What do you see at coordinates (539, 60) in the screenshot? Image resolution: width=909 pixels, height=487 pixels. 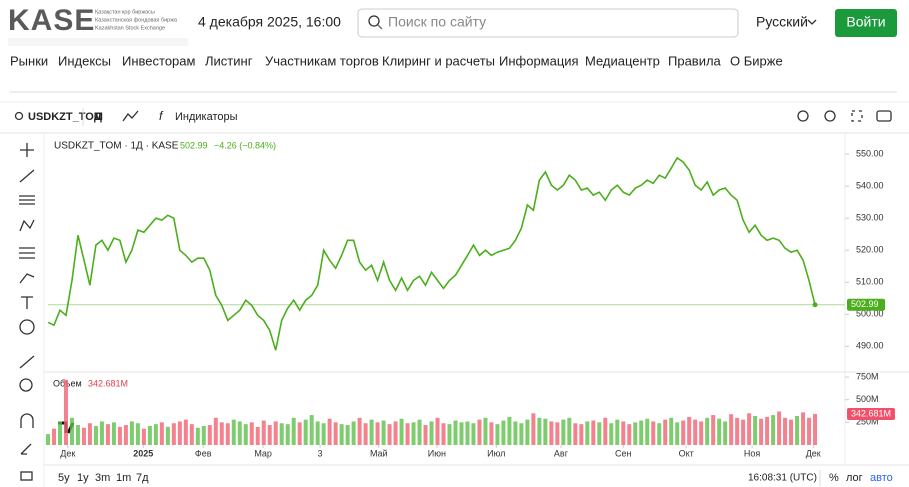 I see `nav-item: Информация` at bounding box center [539, 60].